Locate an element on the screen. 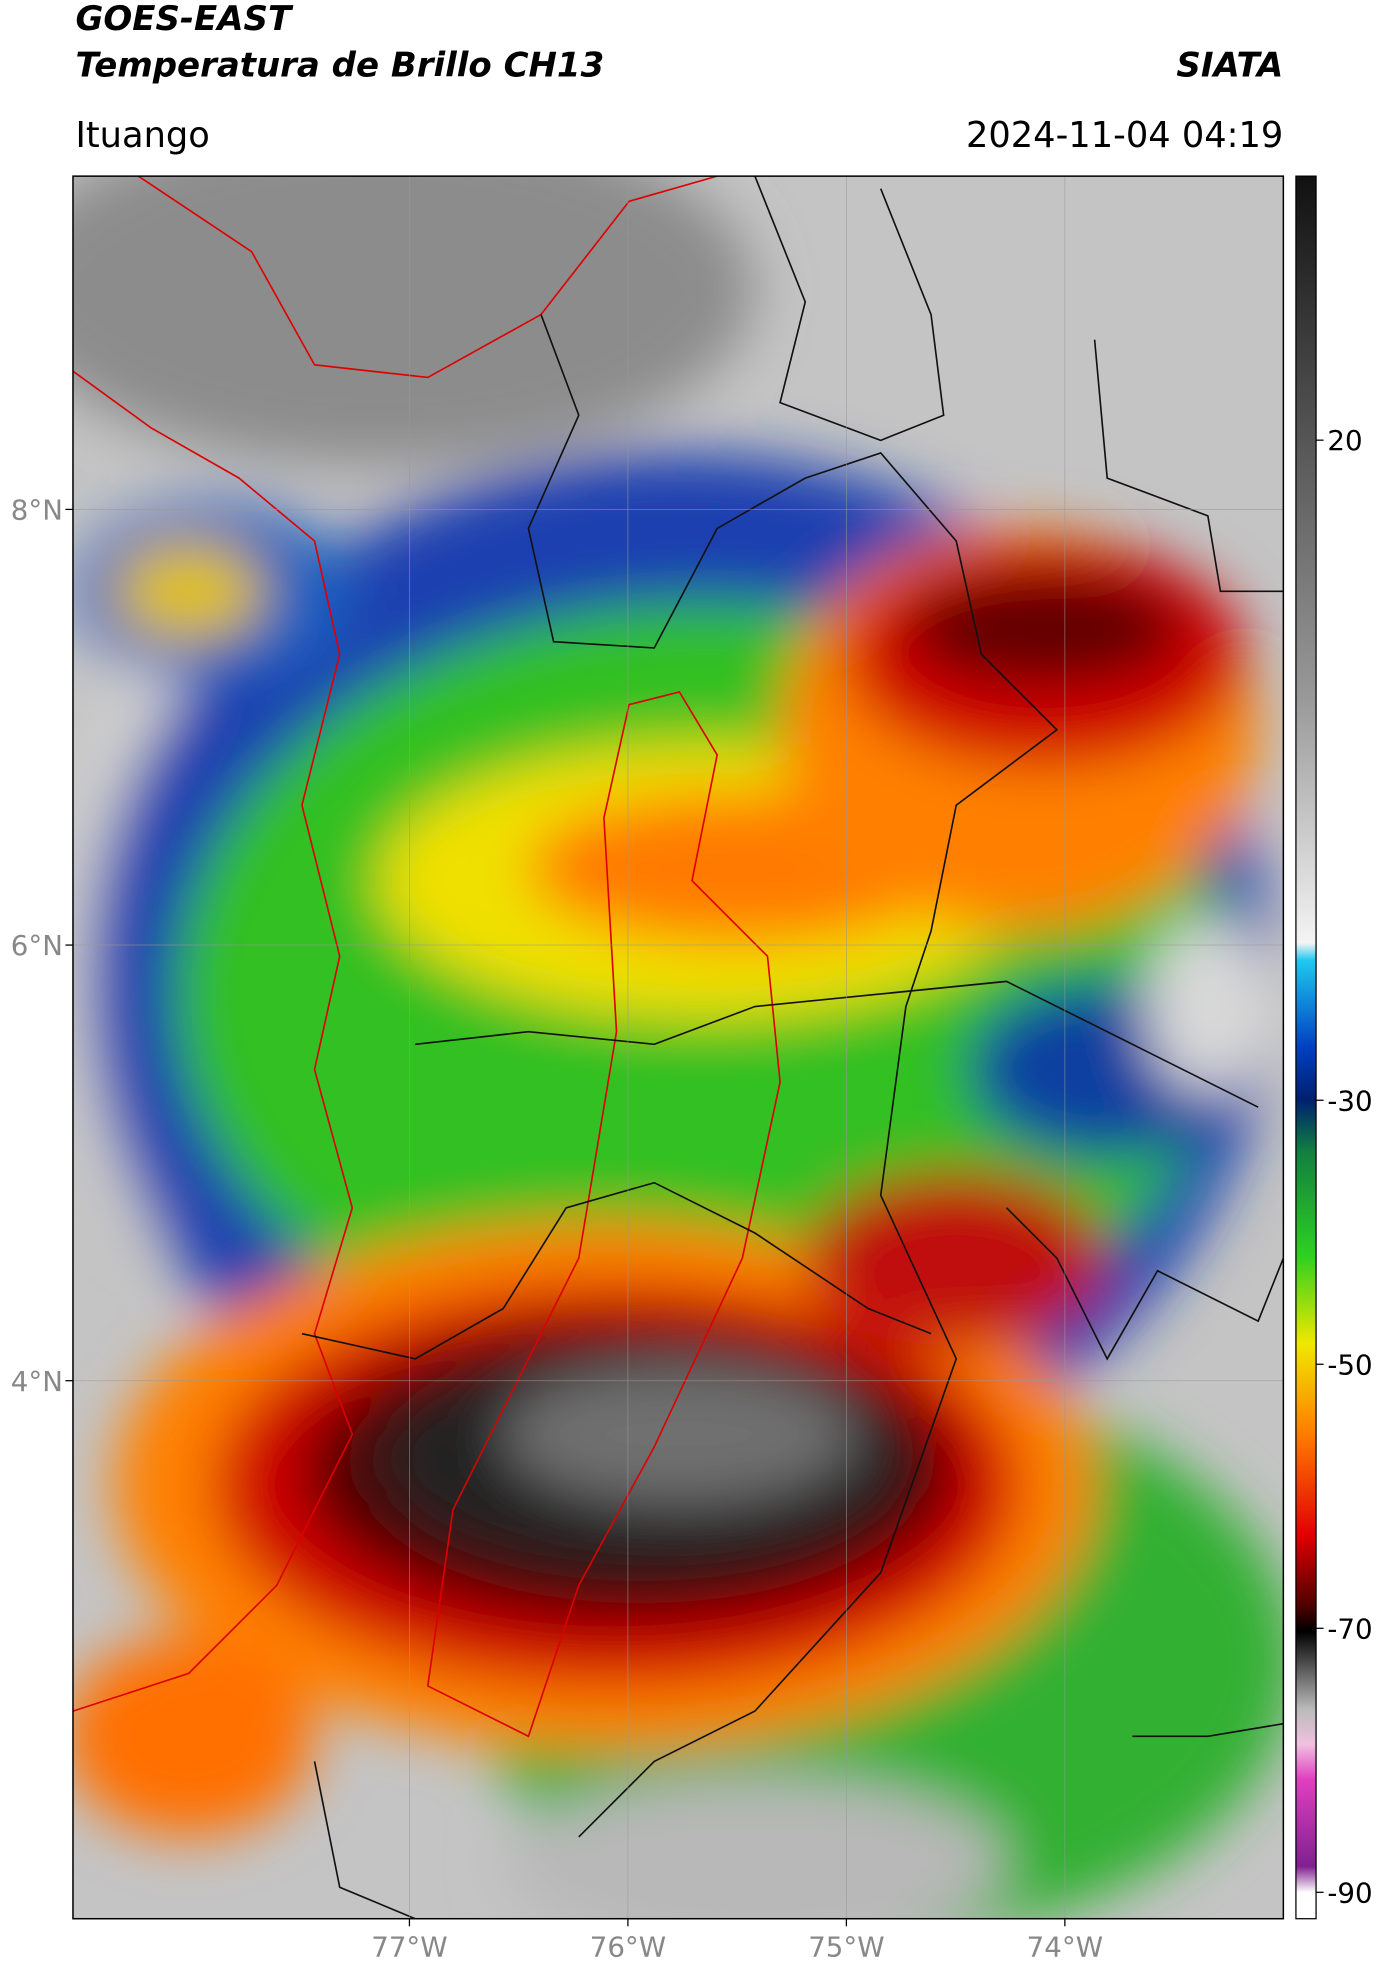 This screenshot has height=1981, width=1384. lat-tick-label: 6°N is located at coordinates (37, 945).